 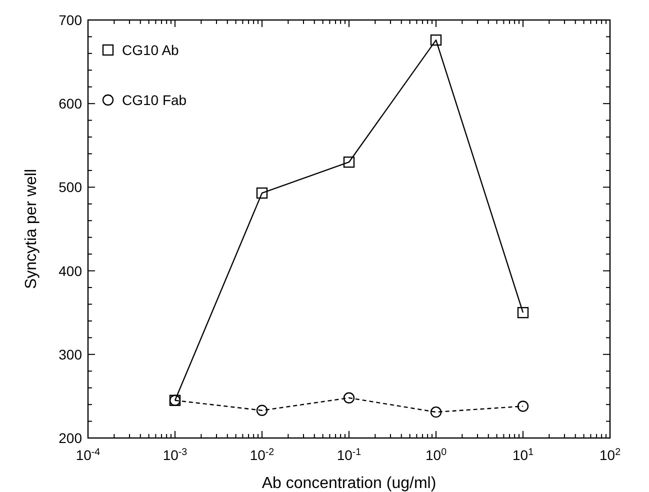 What do you see at coordinates (88, 454) in the screenshot?
I see `x-tick-label: 10$^{-4}$` at bounding box center [88, 454].